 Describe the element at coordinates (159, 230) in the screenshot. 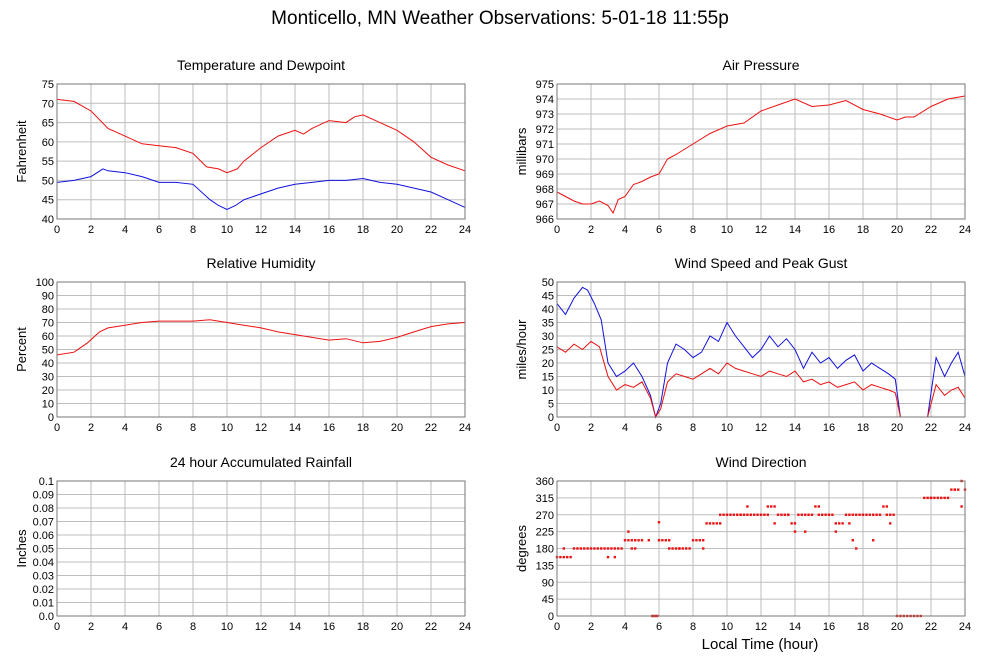

I see `temp-x-tick-label: 6` at that location.